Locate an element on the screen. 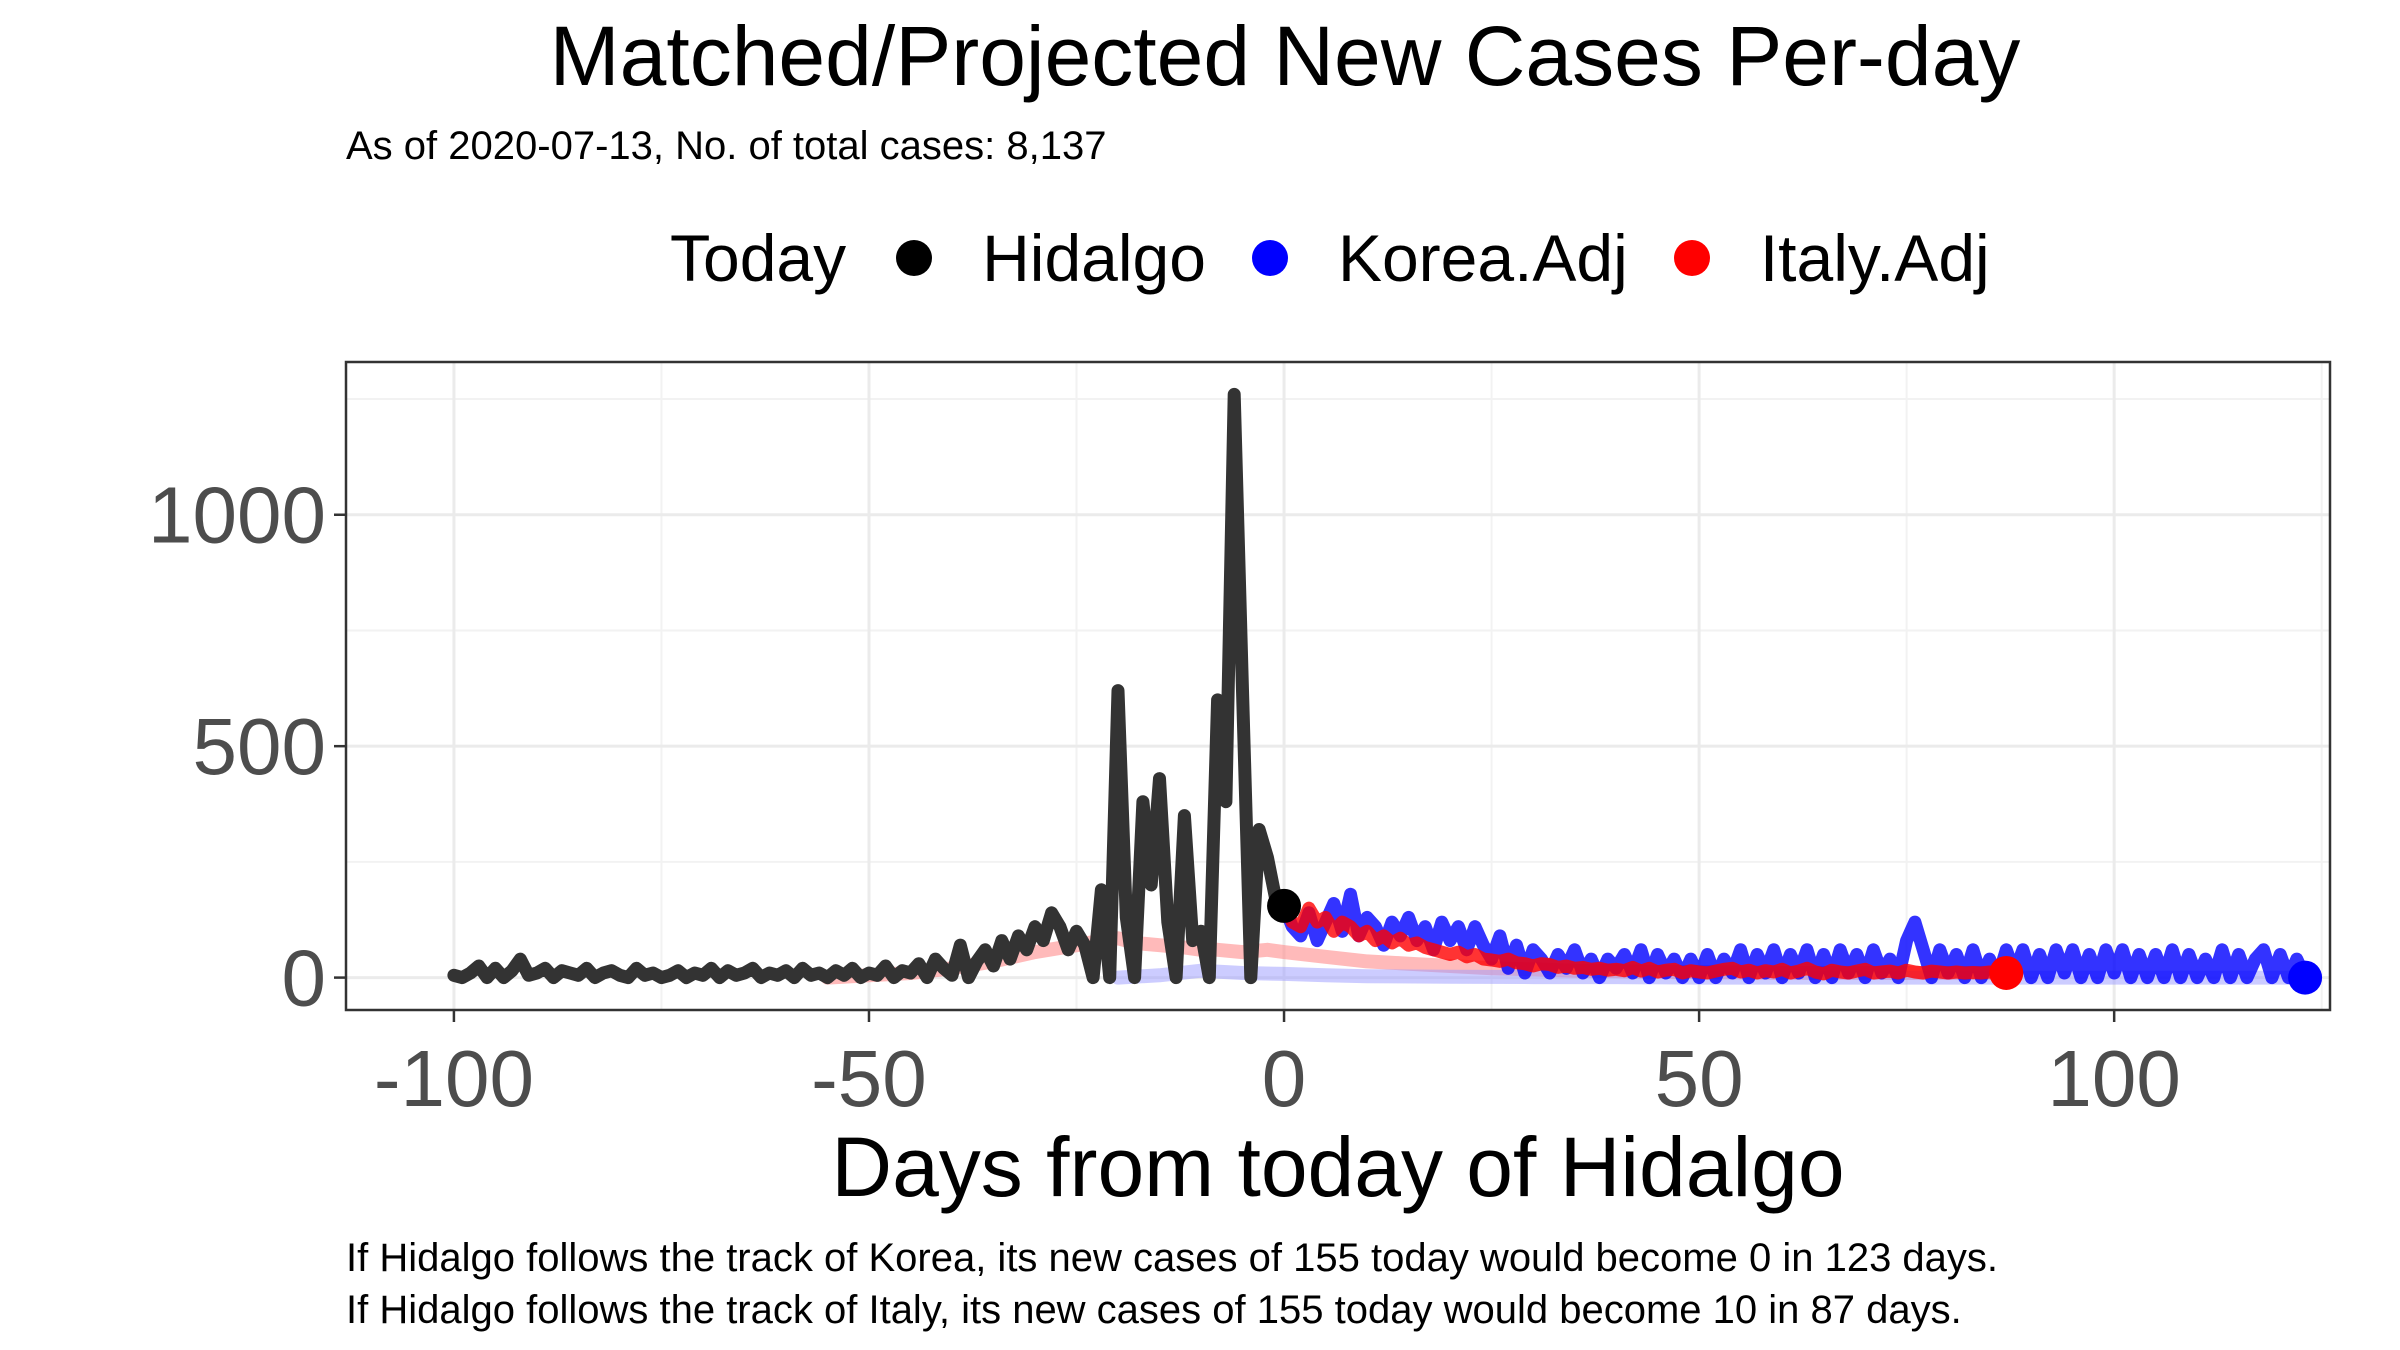 The image size is (2400, 1350). legend-swatch-italy is located at coordinates (1691, 258).